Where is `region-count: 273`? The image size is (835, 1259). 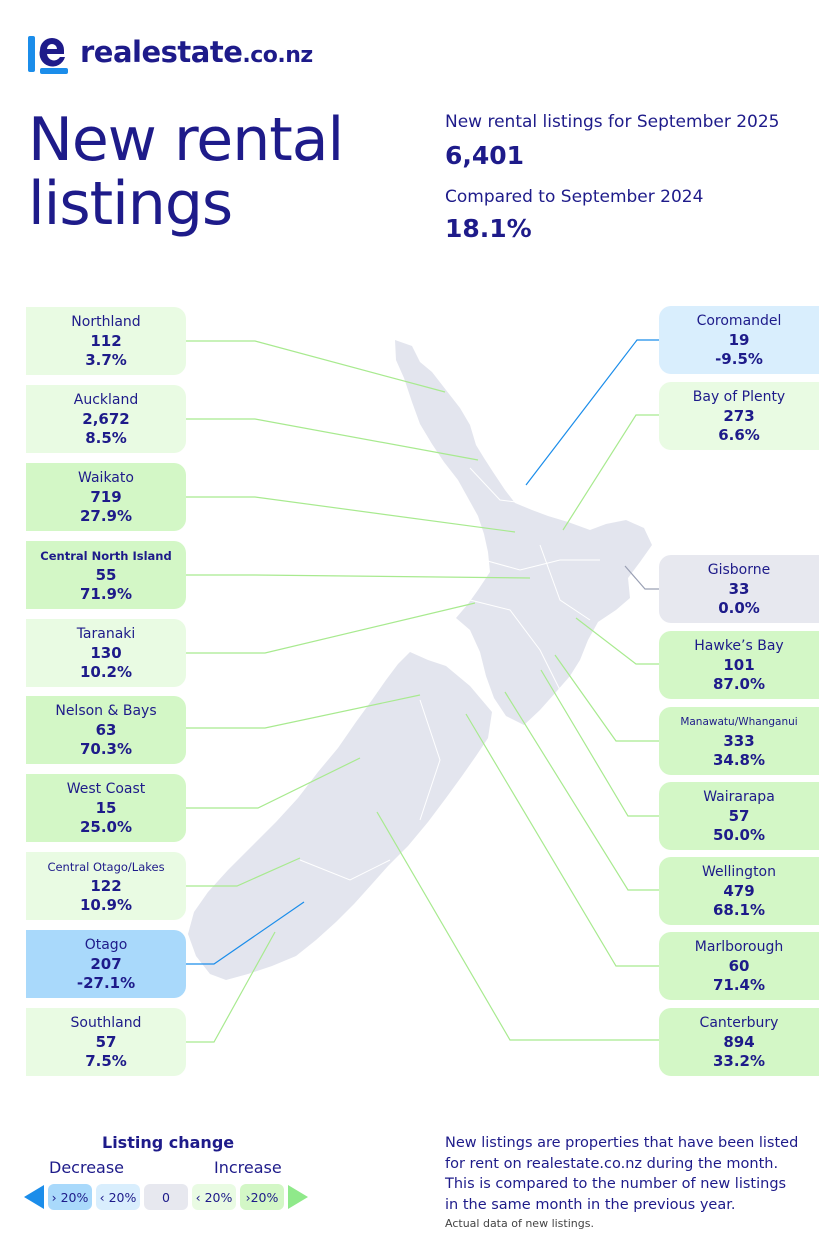 region-count: 273 is located at coordinates (739, 415).